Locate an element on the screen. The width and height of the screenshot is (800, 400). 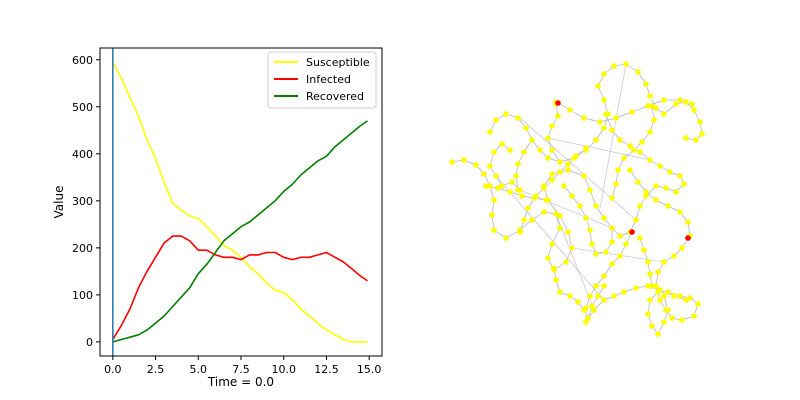
x-axis-label: Time = 0.0 is located at coordinates (240, 382).